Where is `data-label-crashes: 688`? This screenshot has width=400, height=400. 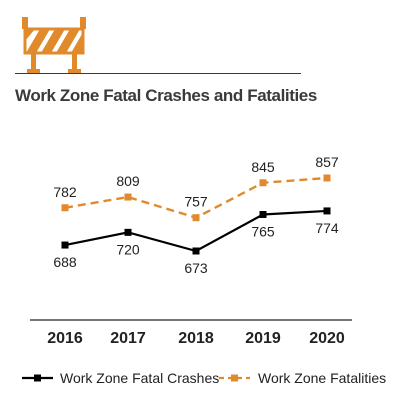
data-label-crashes: 688 is located at coordinates (65, 262).